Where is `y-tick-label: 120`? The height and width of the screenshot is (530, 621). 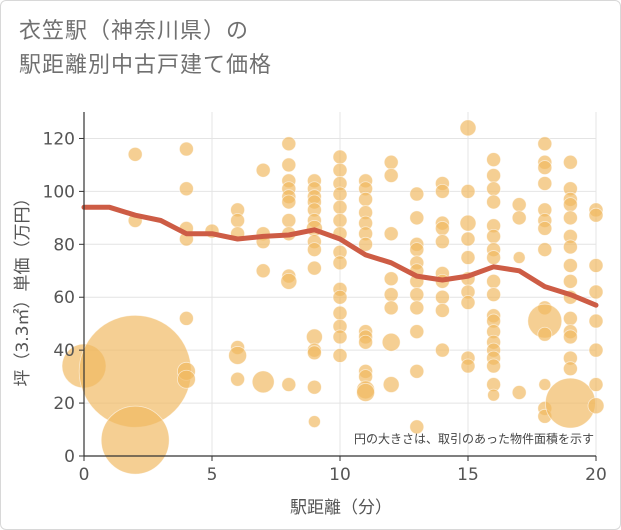
y-tick-label: 120 is located at coordinates (59, 139).